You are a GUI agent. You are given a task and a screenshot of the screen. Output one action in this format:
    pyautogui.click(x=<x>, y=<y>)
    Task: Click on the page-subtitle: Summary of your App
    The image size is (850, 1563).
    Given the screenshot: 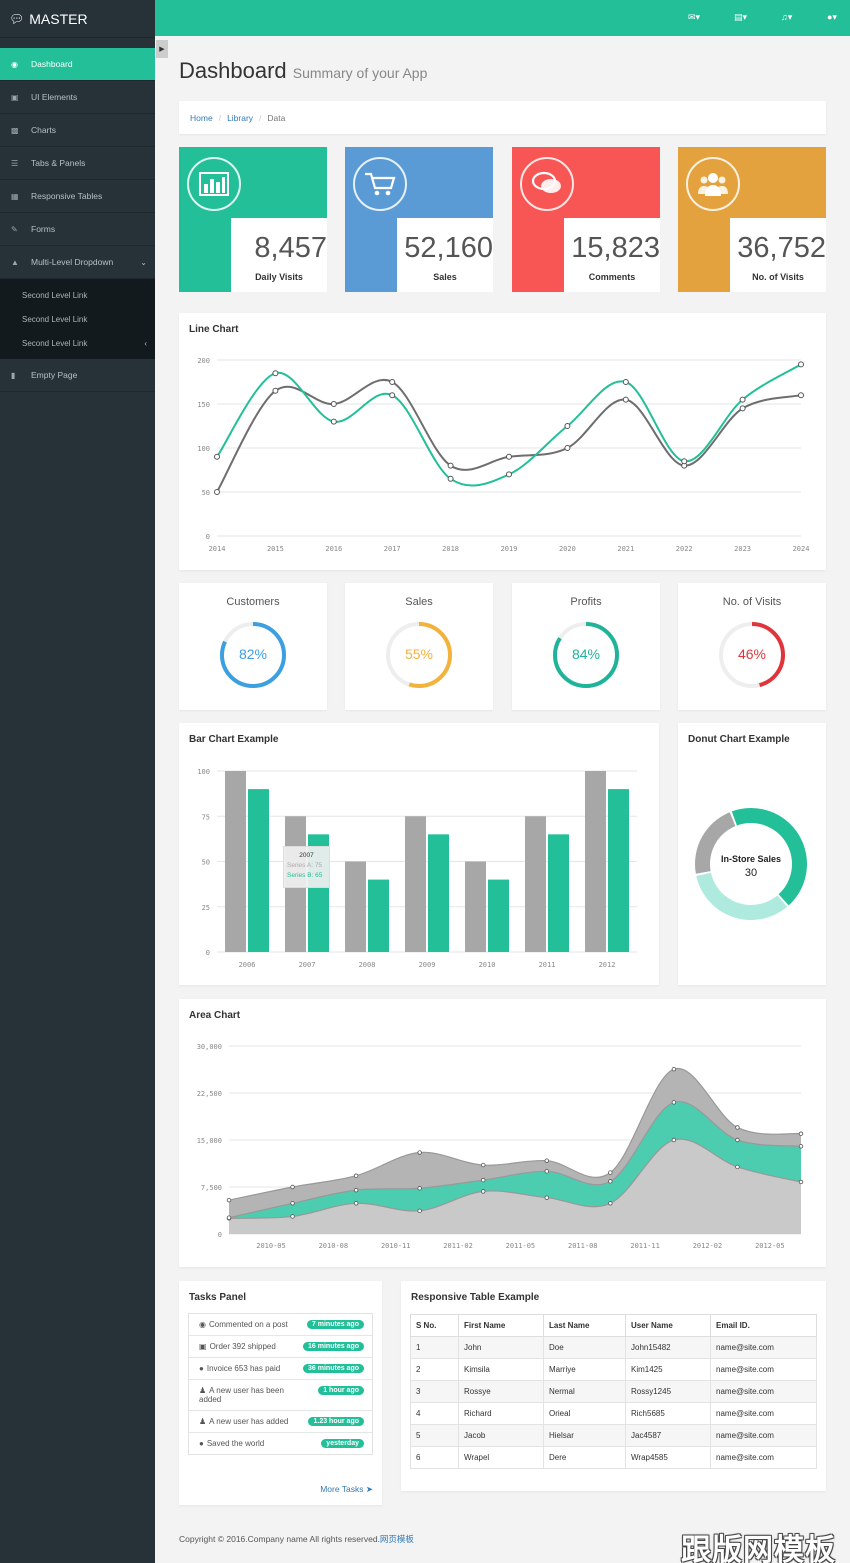 What is the action you would take?
    pyautogui.click(x=360, y=73)
    